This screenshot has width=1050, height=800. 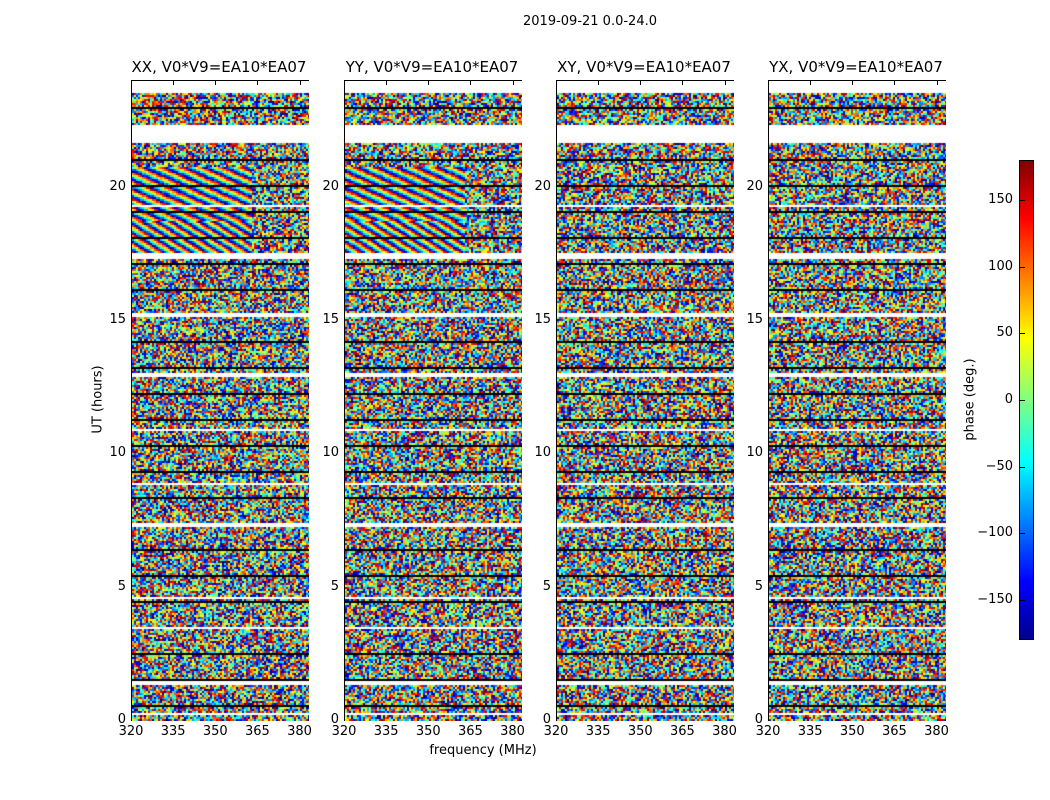 I want to click on colorbar, so click(x=1026, y=400).